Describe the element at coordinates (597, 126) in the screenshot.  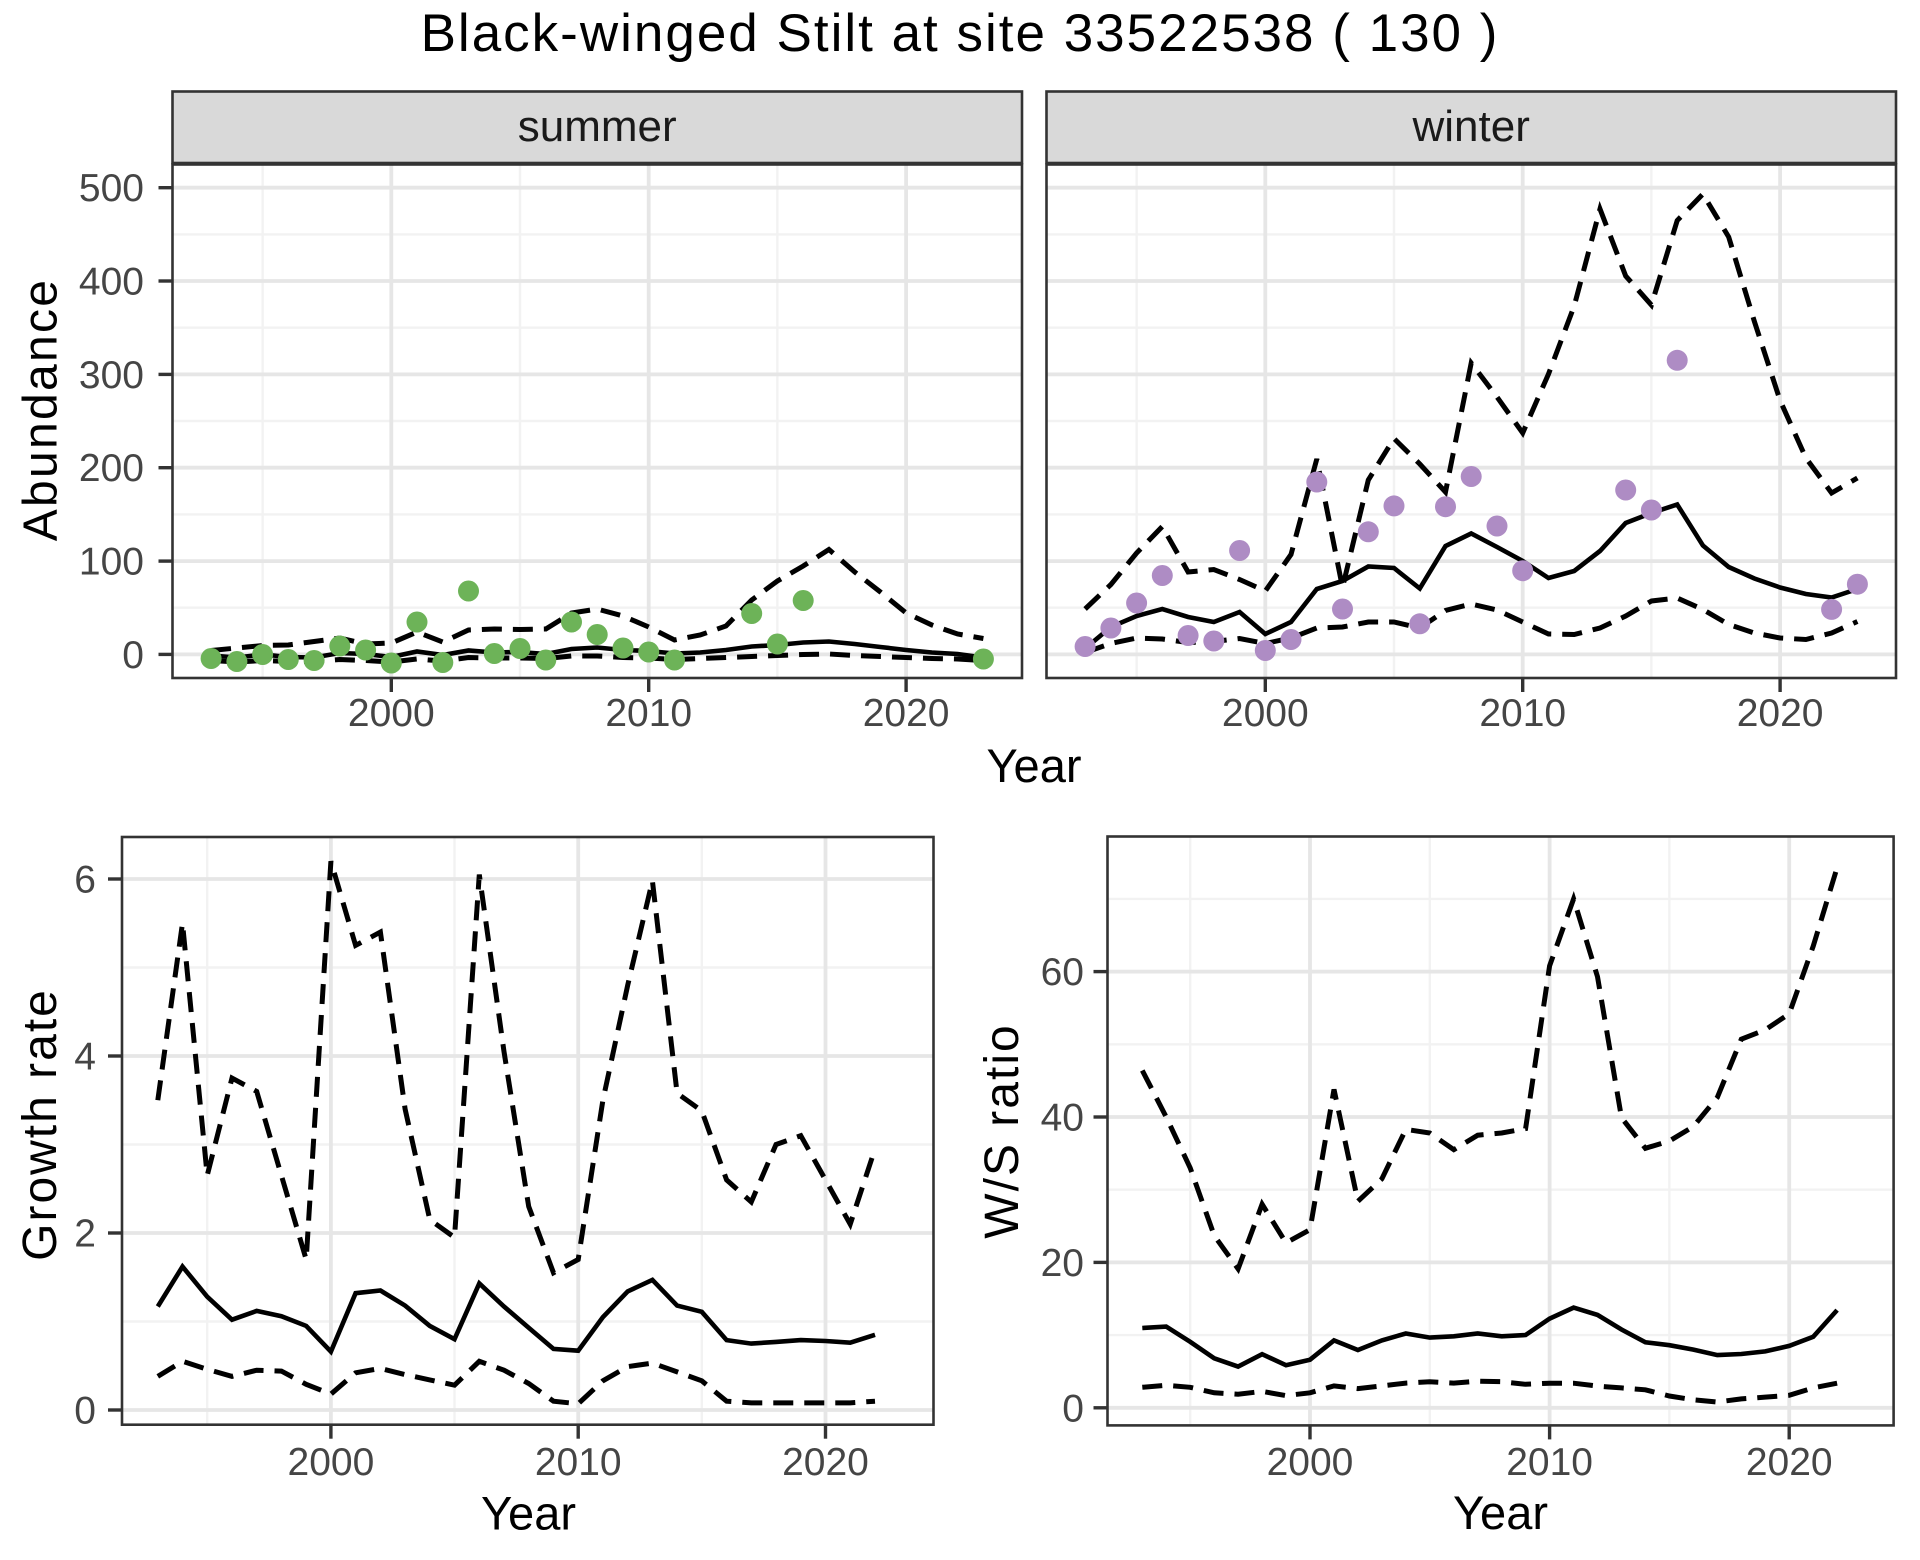
I see `svg-text: summer` at that location.